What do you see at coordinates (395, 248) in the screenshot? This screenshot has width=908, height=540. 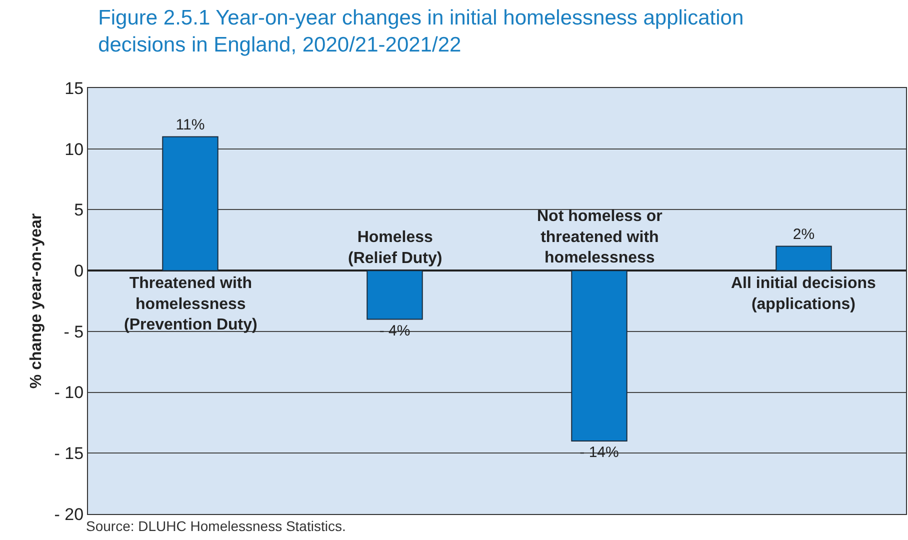 I see `x-tick-label: Homeless (Relief Duty)` at bounding box center [395, 248].